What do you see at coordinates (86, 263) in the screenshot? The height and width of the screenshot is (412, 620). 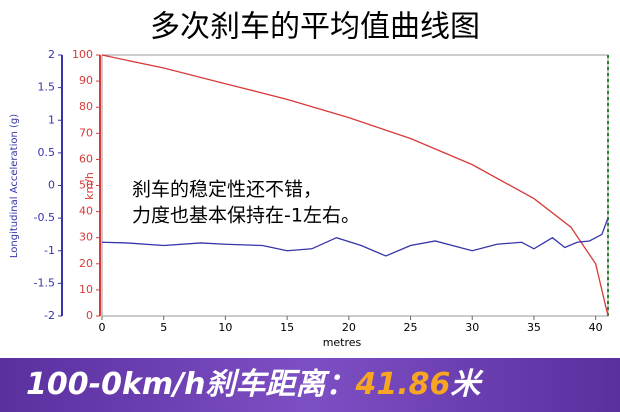 I see `y-tick-label: 20` at bounding box center [86, 263].